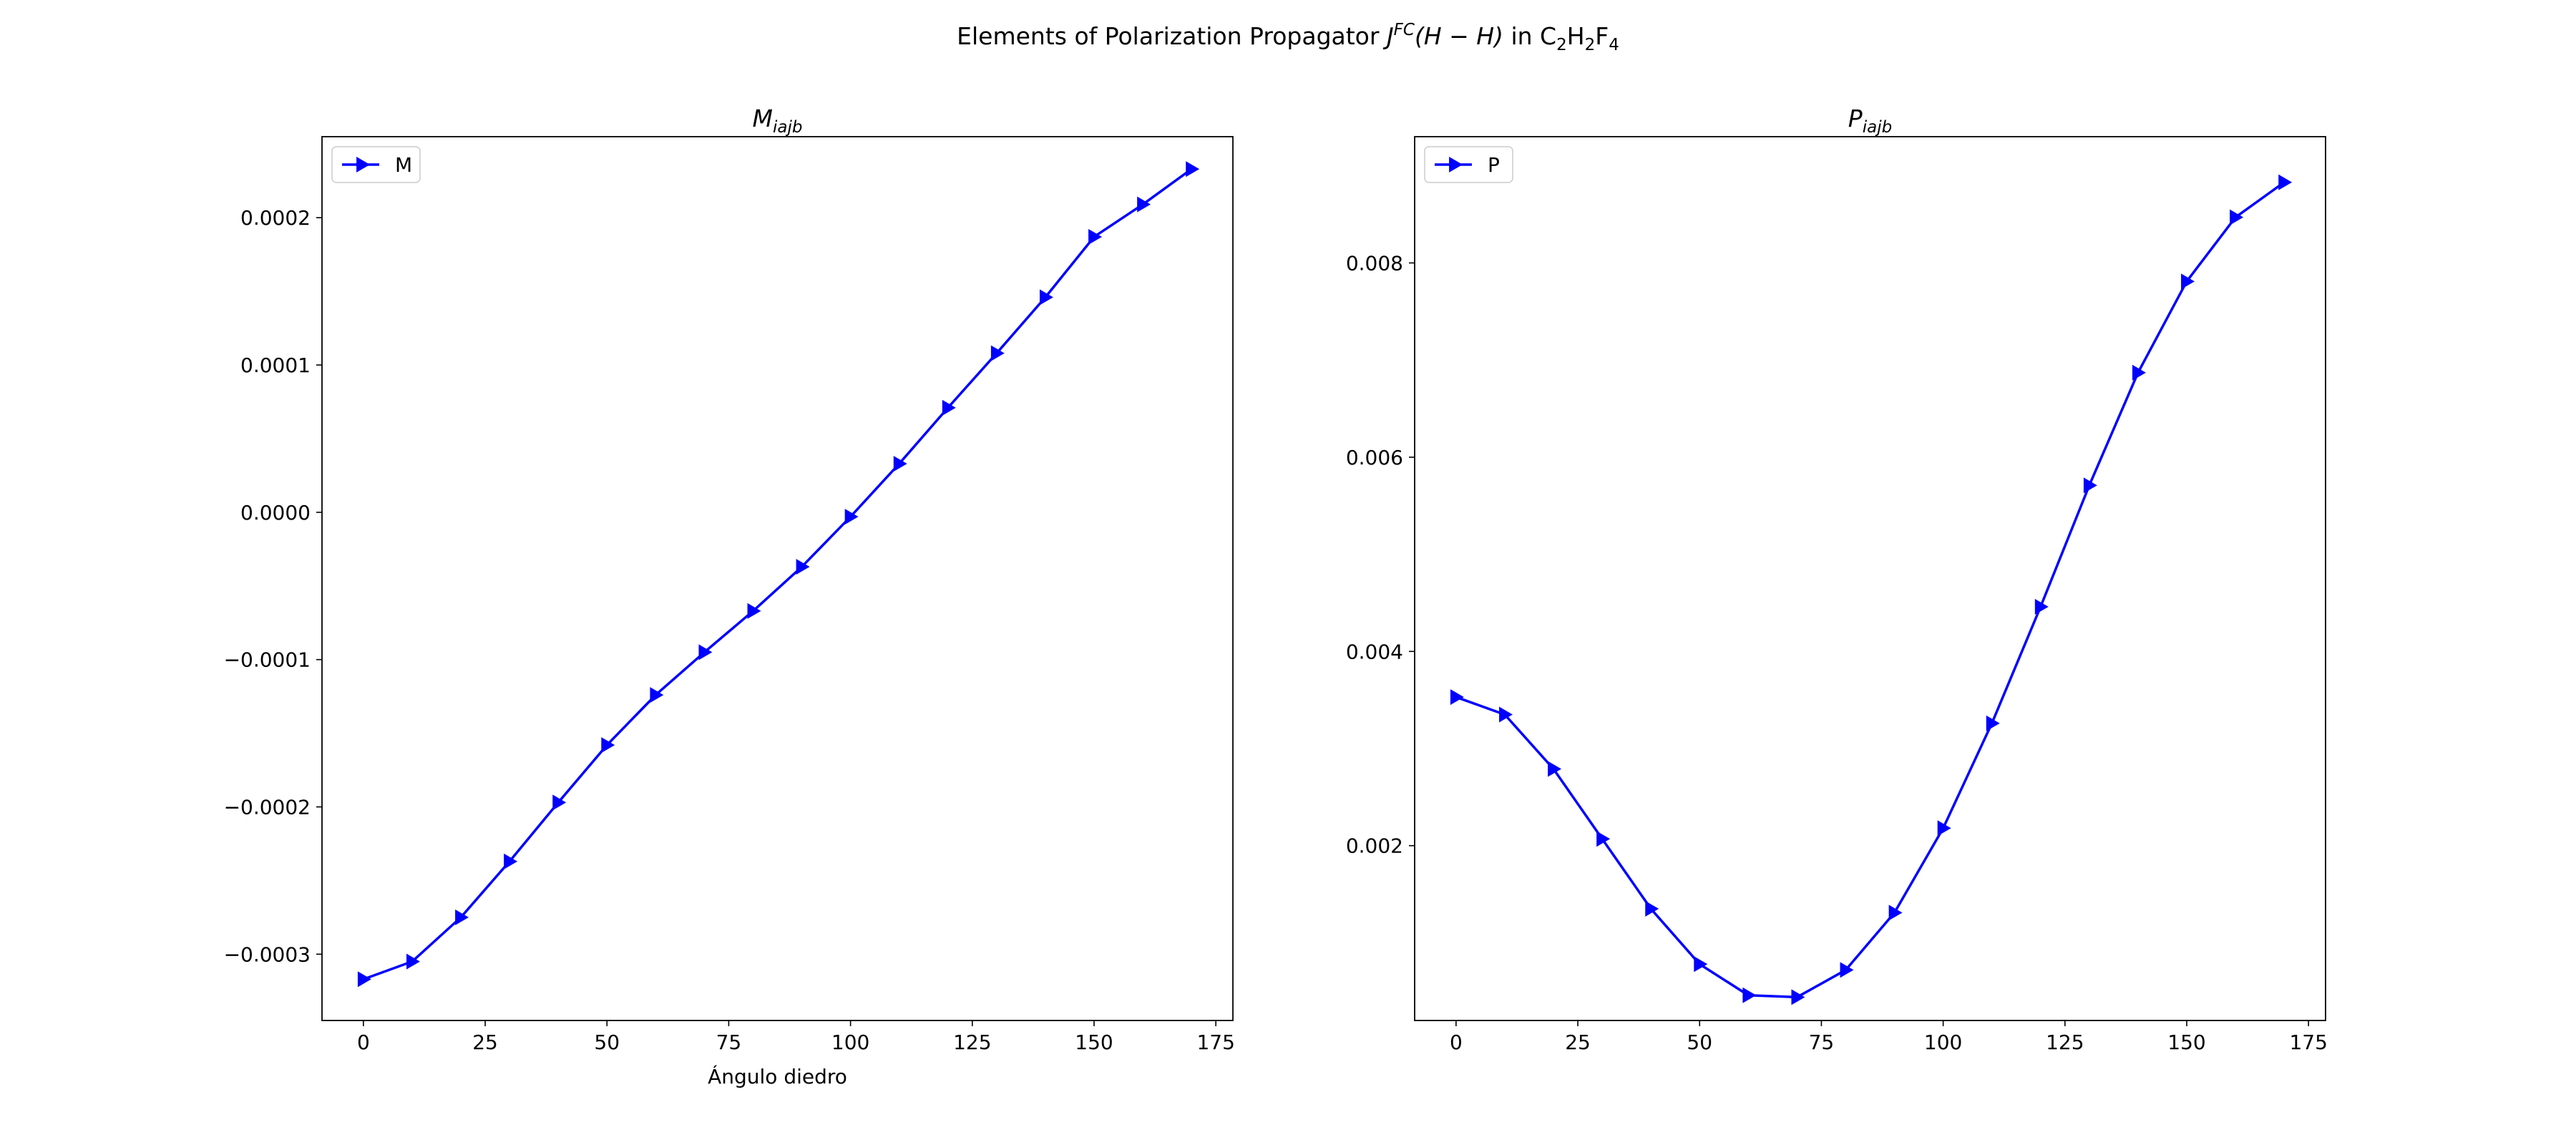 Image resolution: width=2576 pixels, height=1145 pixels. I want to click on y-tick-label: −0.0003, so click(267, 954).